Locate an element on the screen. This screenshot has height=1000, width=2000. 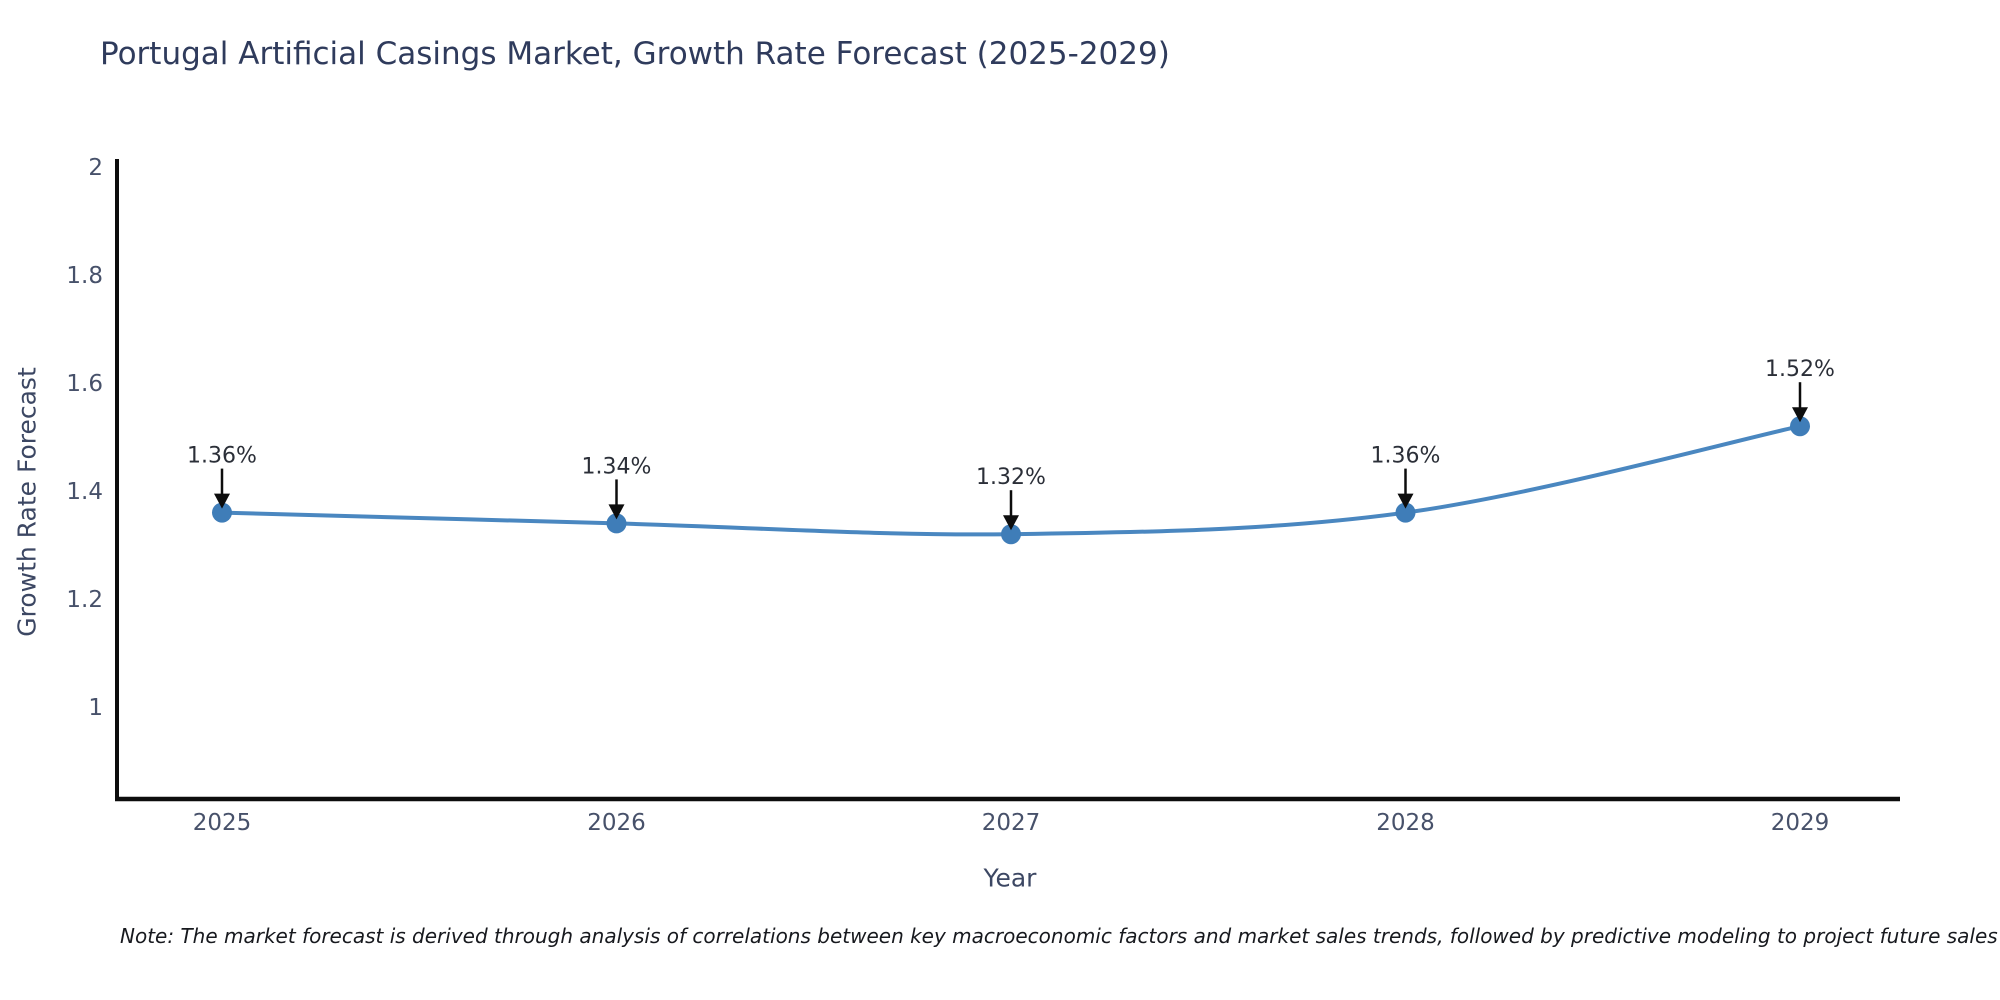
x-tick-label: 2027 is located at coordinates (1011, 823).